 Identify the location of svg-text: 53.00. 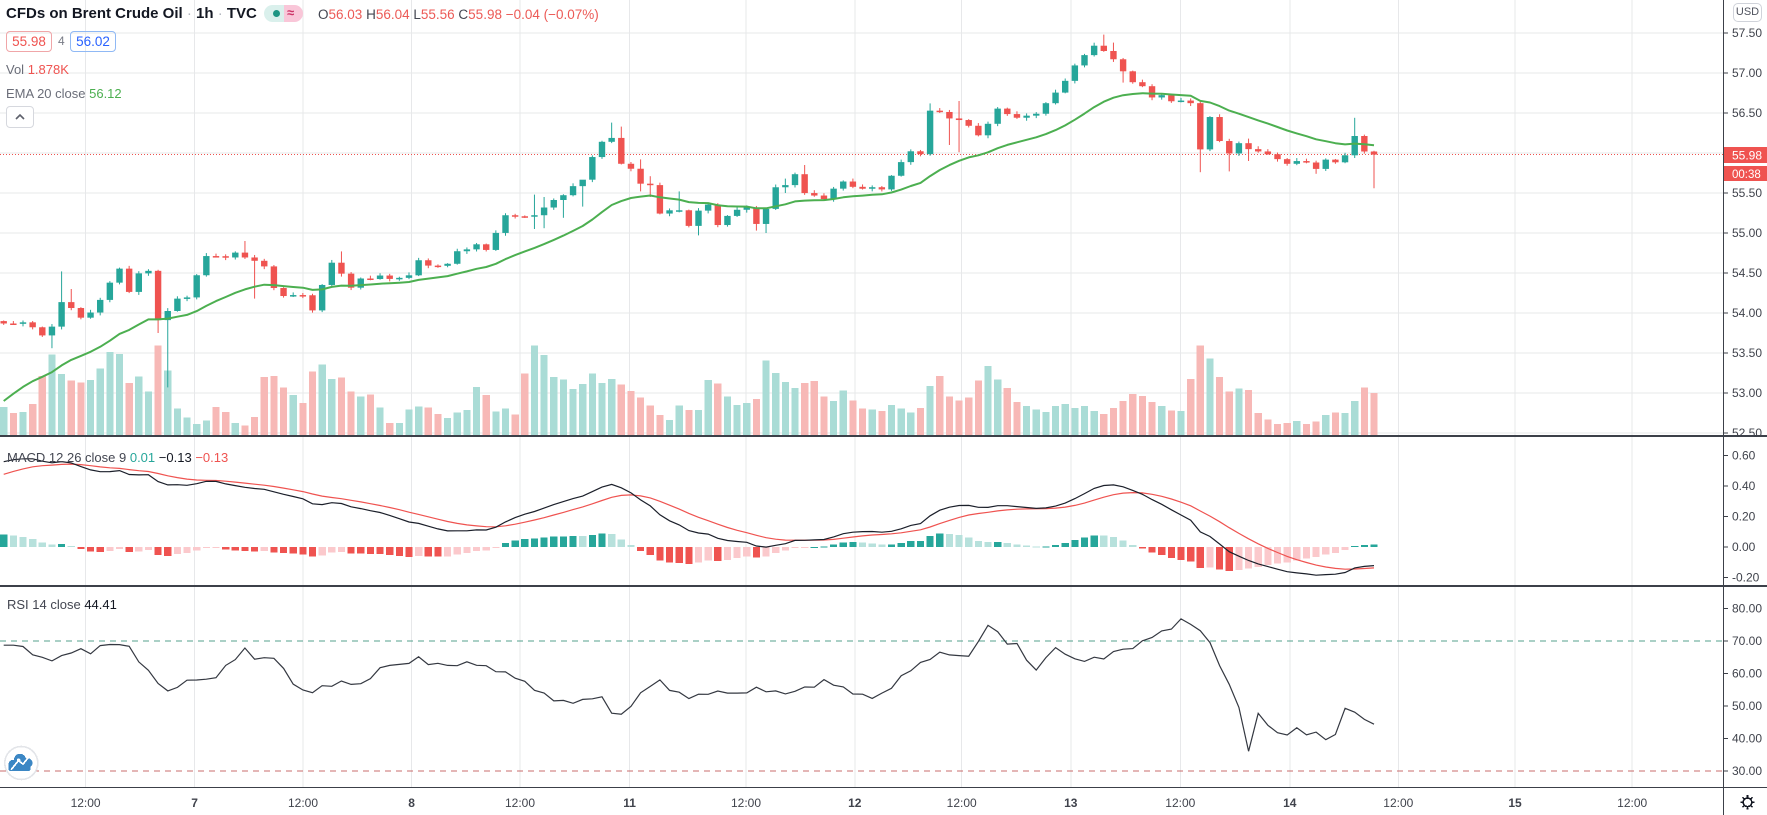
(1747, 393).